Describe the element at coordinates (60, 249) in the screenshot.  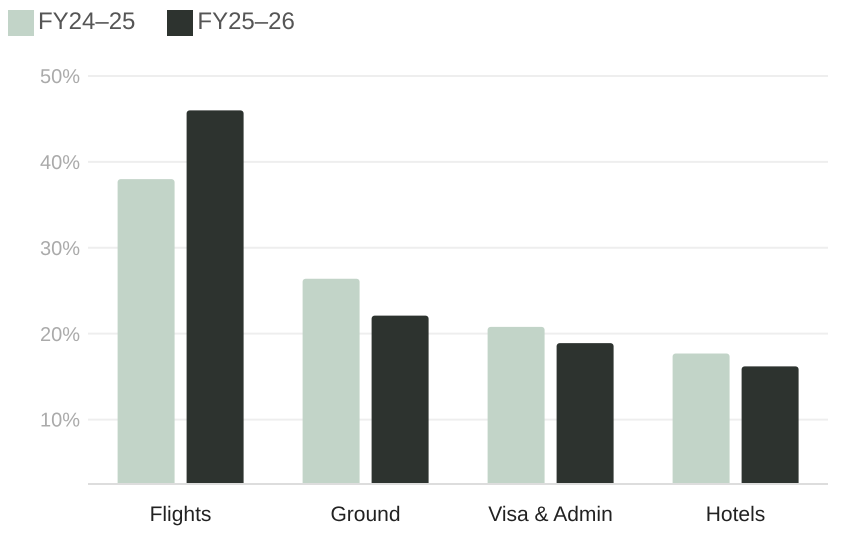
I see `y-tick-label: 30%` at that location.